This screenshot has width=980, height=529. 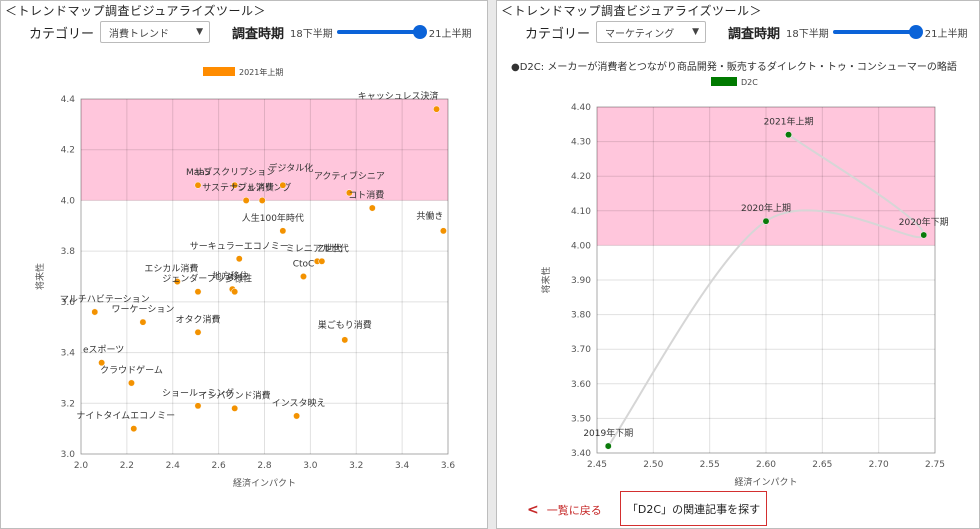 I want to click on y-tick-label: 3.70, so click(x=581, y=350).